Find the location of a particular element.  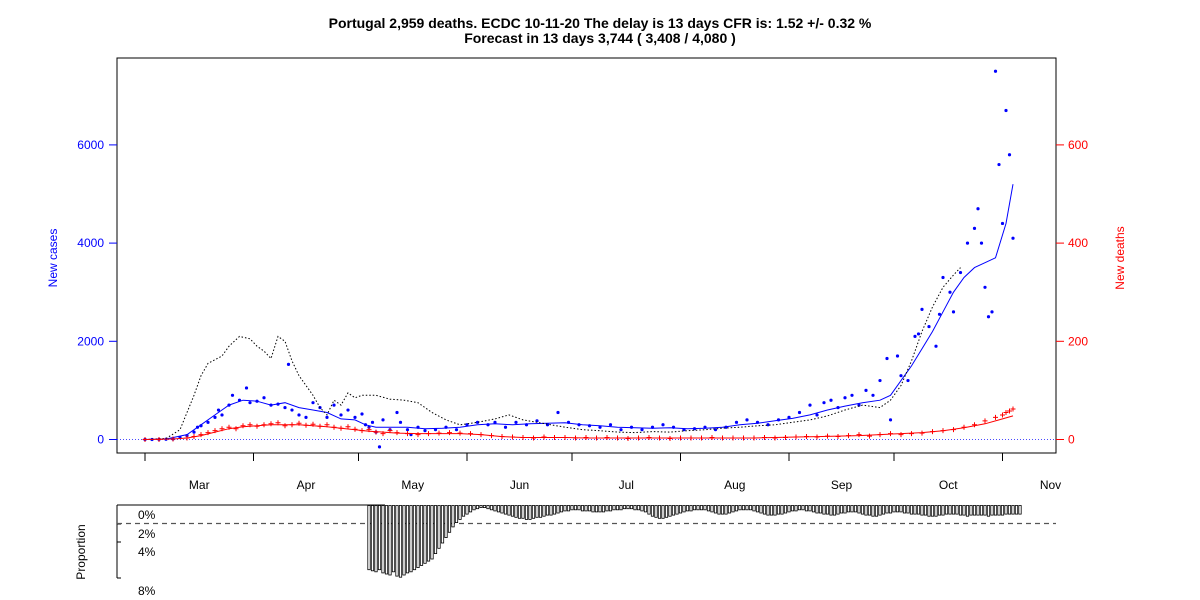

y-axis-label-right: New deaths is located at coordinates (1120, 257).